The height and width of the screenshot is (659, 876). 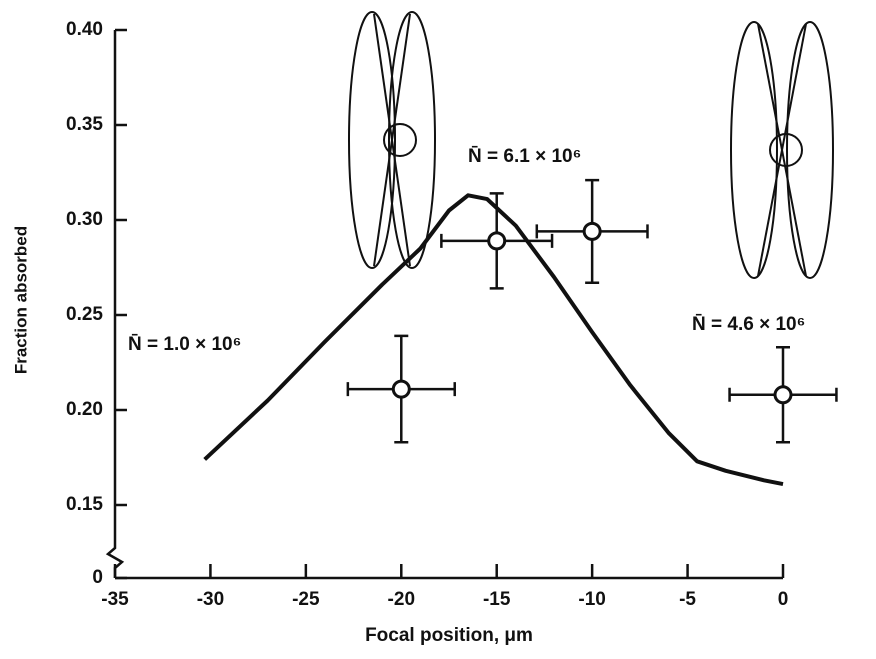 What do you see at coordinates (497, 599) in the screenshot?
I see `x-tick-label: -15` at bounding box center [497, 599].